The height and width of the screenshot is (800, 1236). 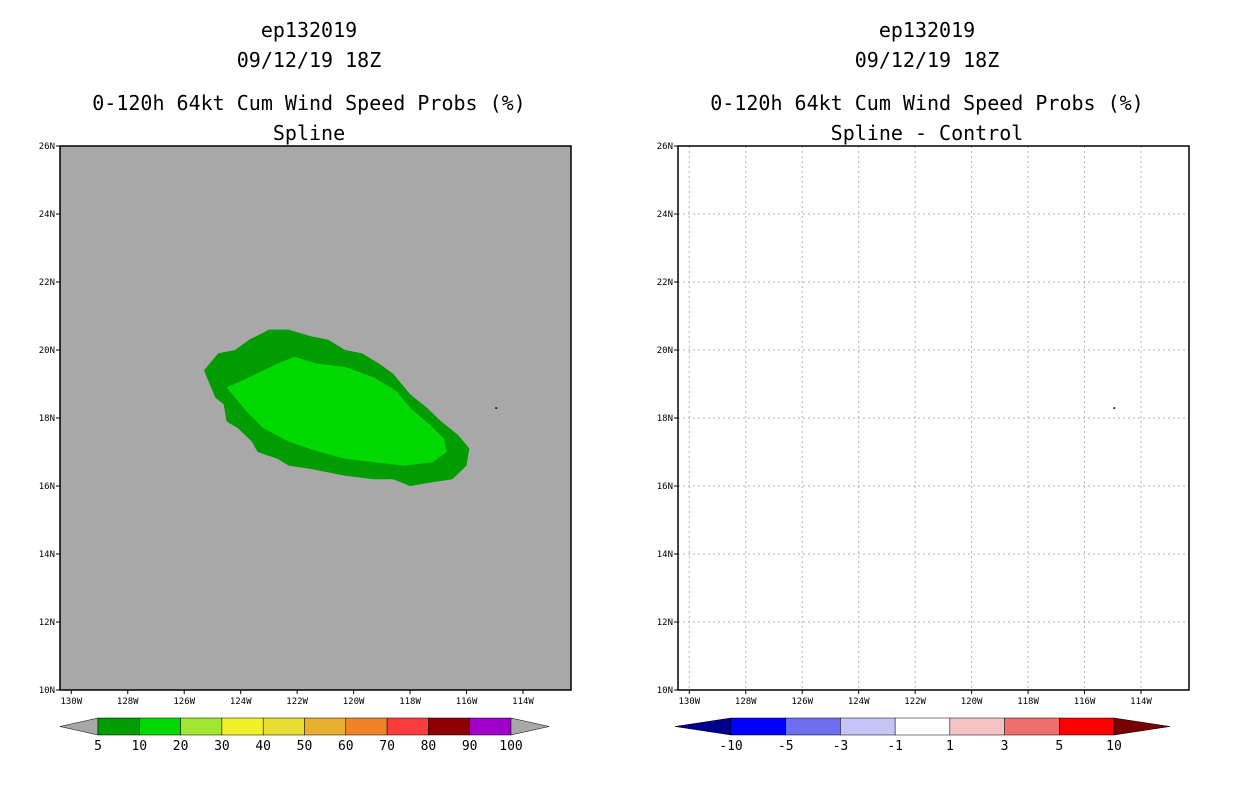 I want to click on colorbar: -10 -5 -3 -1 1 3 5 10, so click(x=922, y=735).